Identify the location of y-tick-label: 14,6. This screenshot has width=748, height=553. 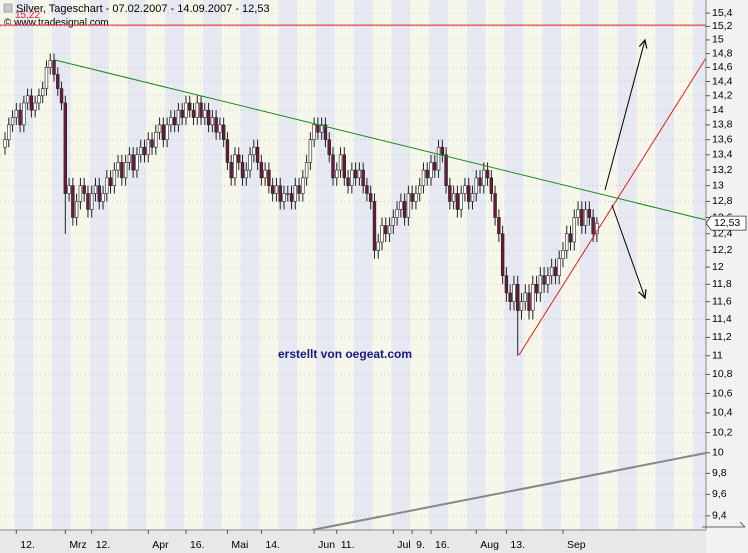
(722, 67).